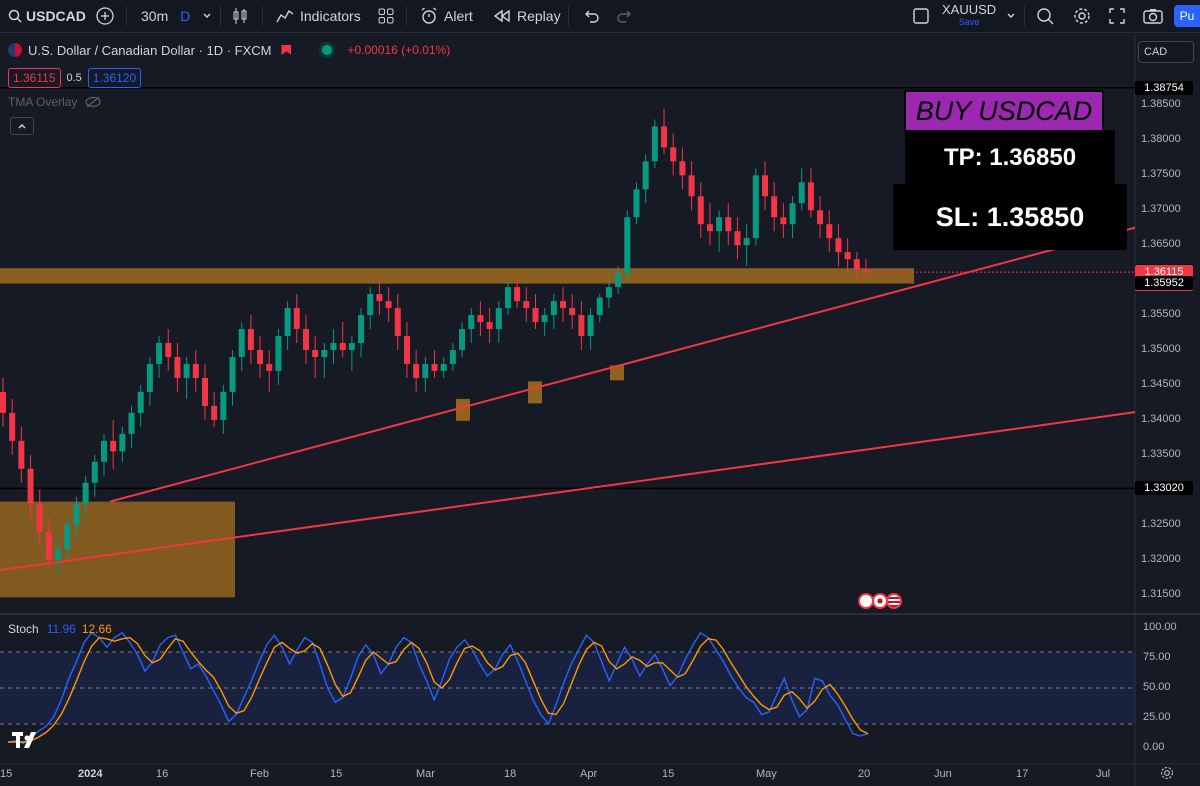  What do you see at coordinates (591, 16) in the screenshot?
I see `undo-button` at bounding box center [591, 16].